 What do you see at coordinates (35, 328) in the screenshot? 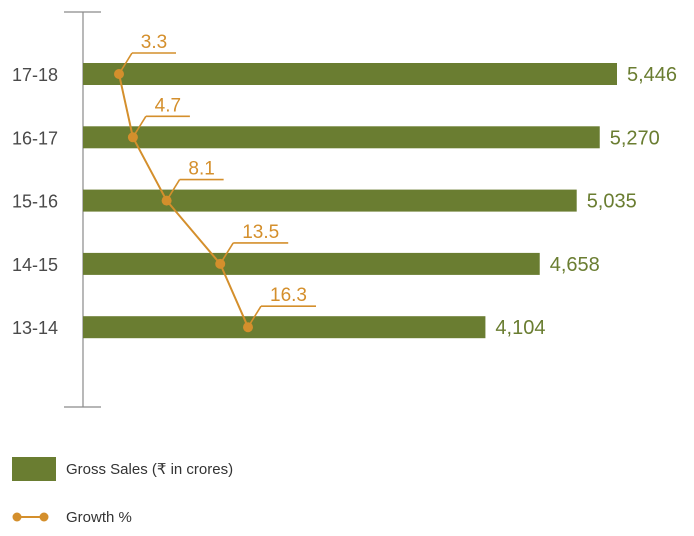
I see `category-label: 13-14` at bounding box center [35, 328].